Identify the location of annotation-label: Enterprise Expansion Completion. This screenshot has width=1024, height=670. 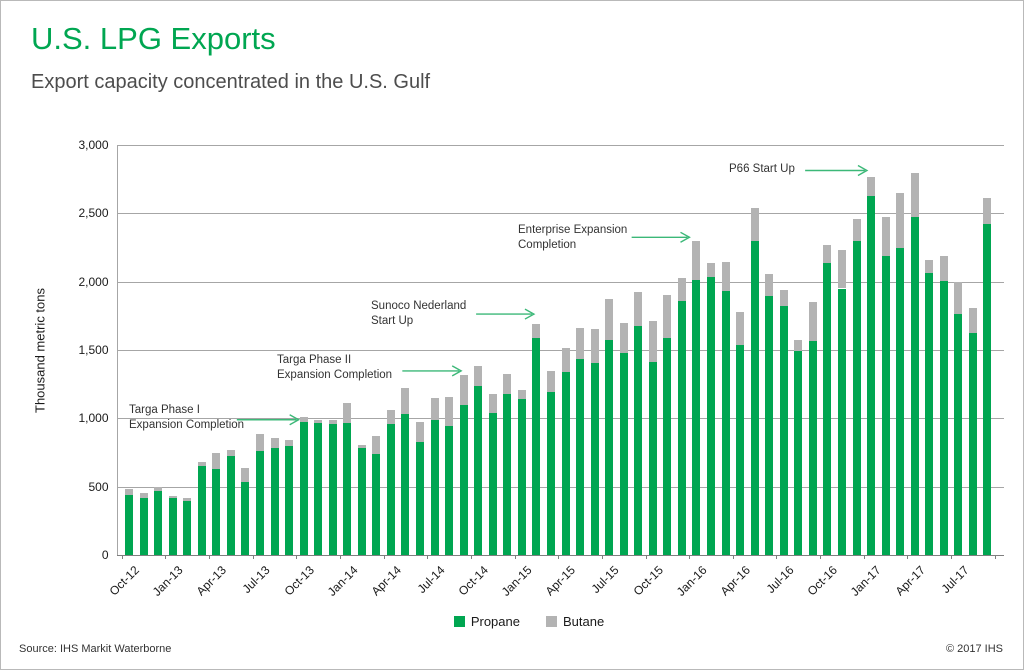
(573, 237).